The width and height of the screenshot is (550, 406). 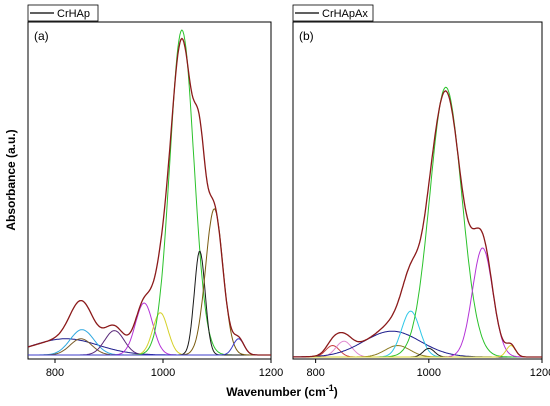 I want to click on x-tick-label-a-800: 800, so click(x=55, y=373).